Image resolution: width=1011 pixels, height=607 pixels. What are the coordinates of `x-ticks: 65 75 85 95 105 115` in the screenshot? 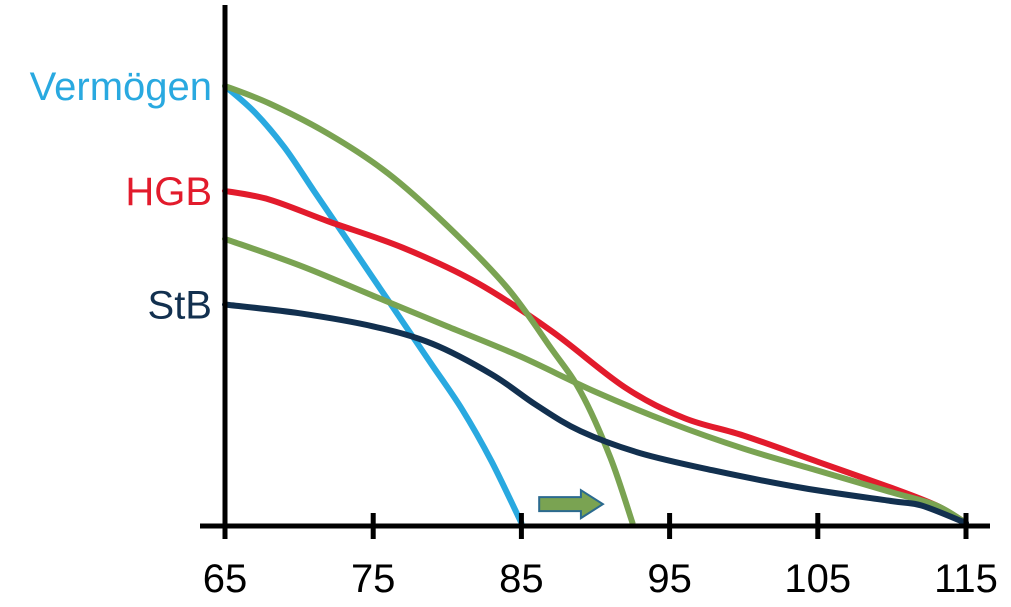 It's located at (600, 557).